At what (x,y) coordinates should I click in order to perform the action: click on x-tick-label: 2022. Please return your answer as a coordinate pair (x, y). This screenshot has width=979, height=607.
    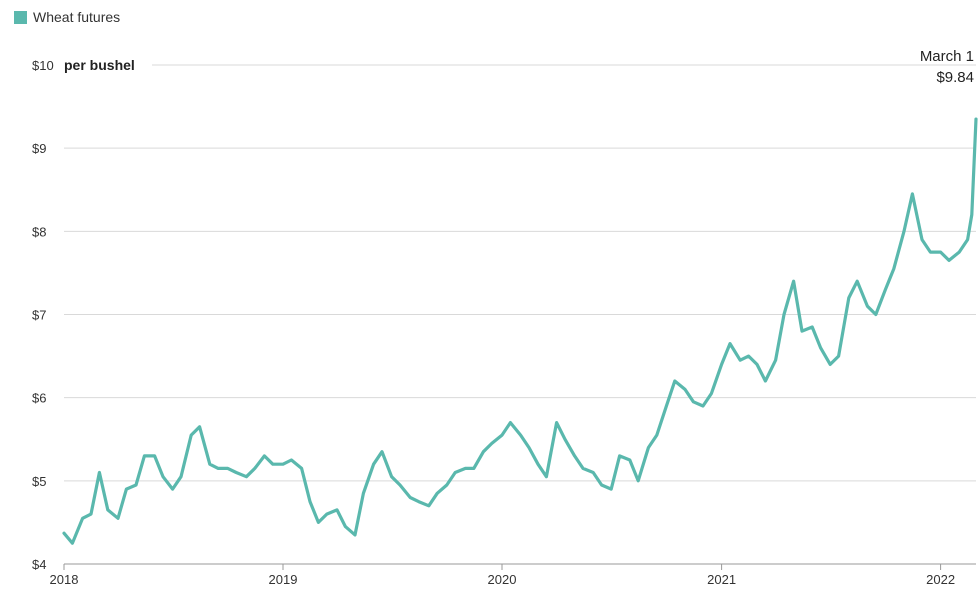
    Looking at the image, I should click on (940, 579).